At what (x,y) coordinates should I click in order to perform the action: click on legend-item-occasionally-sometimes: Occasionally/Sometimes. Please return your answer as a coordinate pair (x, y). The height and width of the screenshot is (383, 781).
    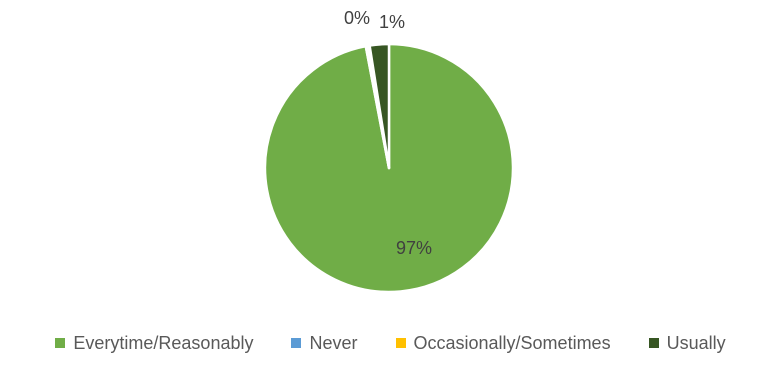
    Looking at the image, I should click on (503, 343).